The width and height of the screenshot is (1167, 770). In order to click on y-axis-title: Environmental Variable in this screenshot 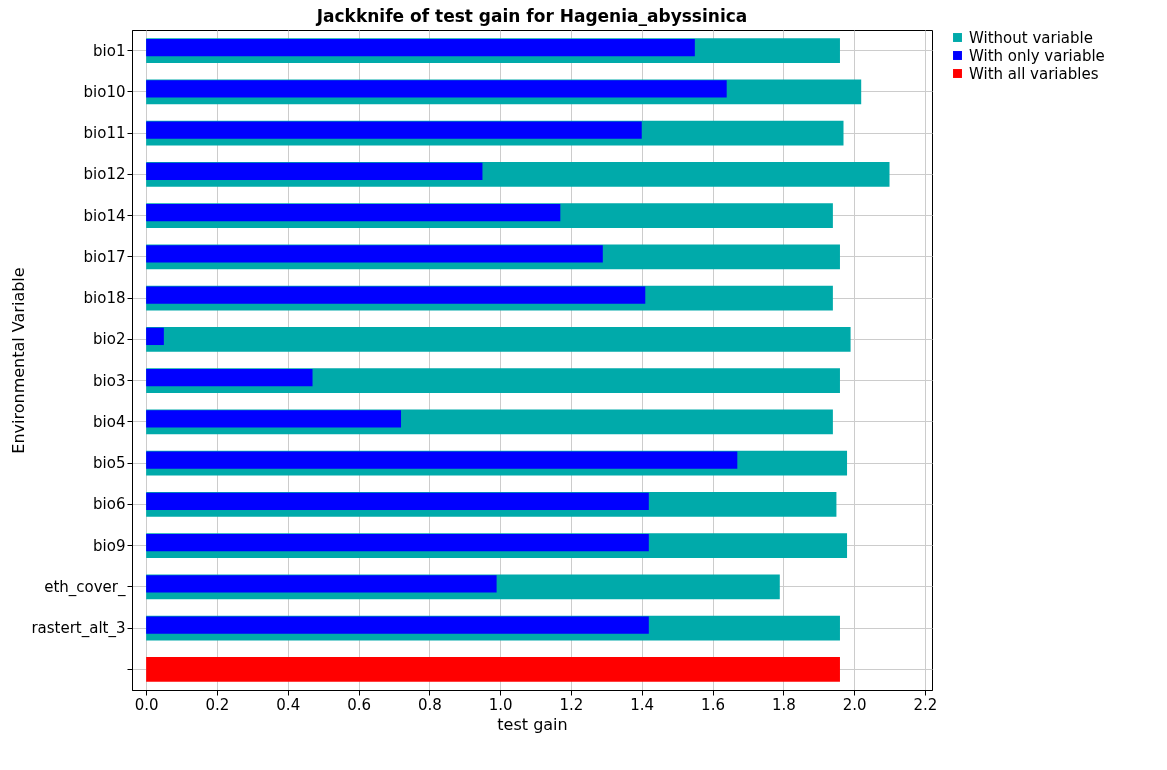, I will do `click(19, 360)`.